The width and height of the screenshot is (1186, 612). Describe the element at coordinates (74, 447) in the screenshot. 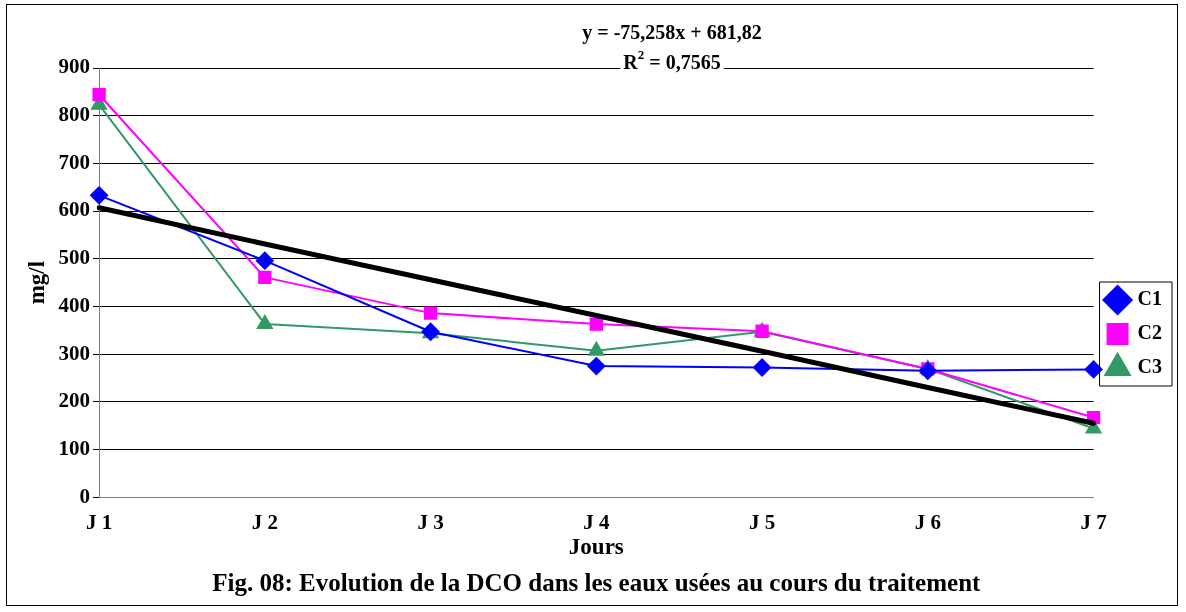

I see `y-tick-label: 100` at that location.